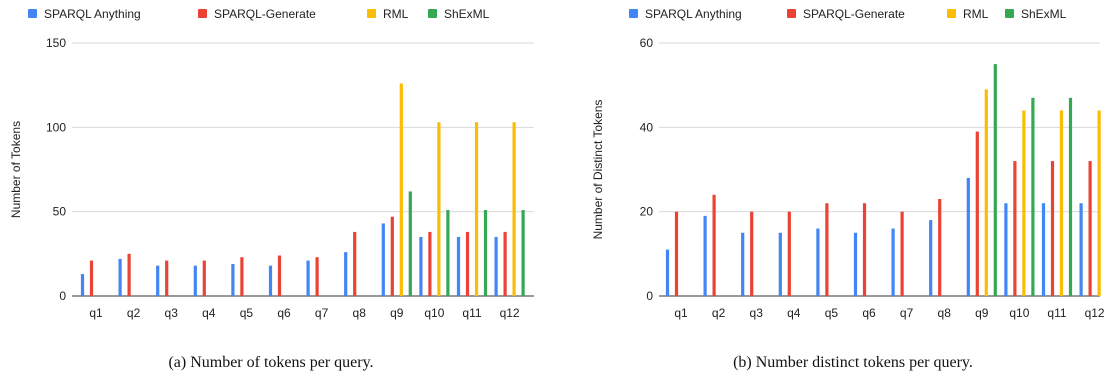 The width and height of the screenshot is (1105, 377). Describe the element at coordinates (60, 212) in the screenshot. I see `y-tick-label: 50` at that location.